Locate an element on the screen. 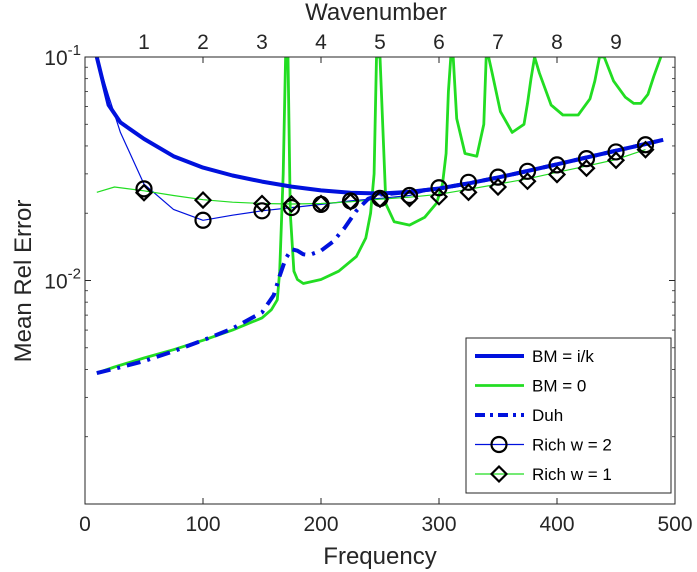  y-axis-title: Mean Rel Error is located at coordinates (23, 281).